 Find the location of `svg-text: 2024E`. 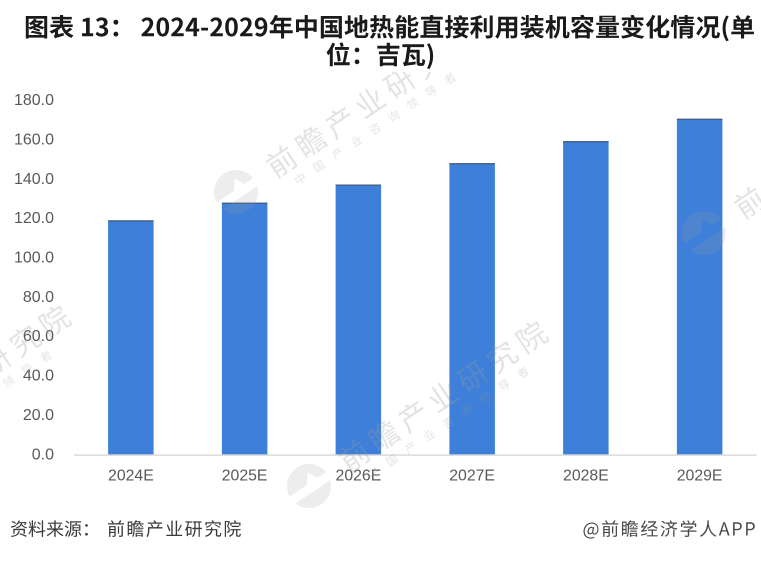

svg-text: 2024E is located at coordinates (131, 476).